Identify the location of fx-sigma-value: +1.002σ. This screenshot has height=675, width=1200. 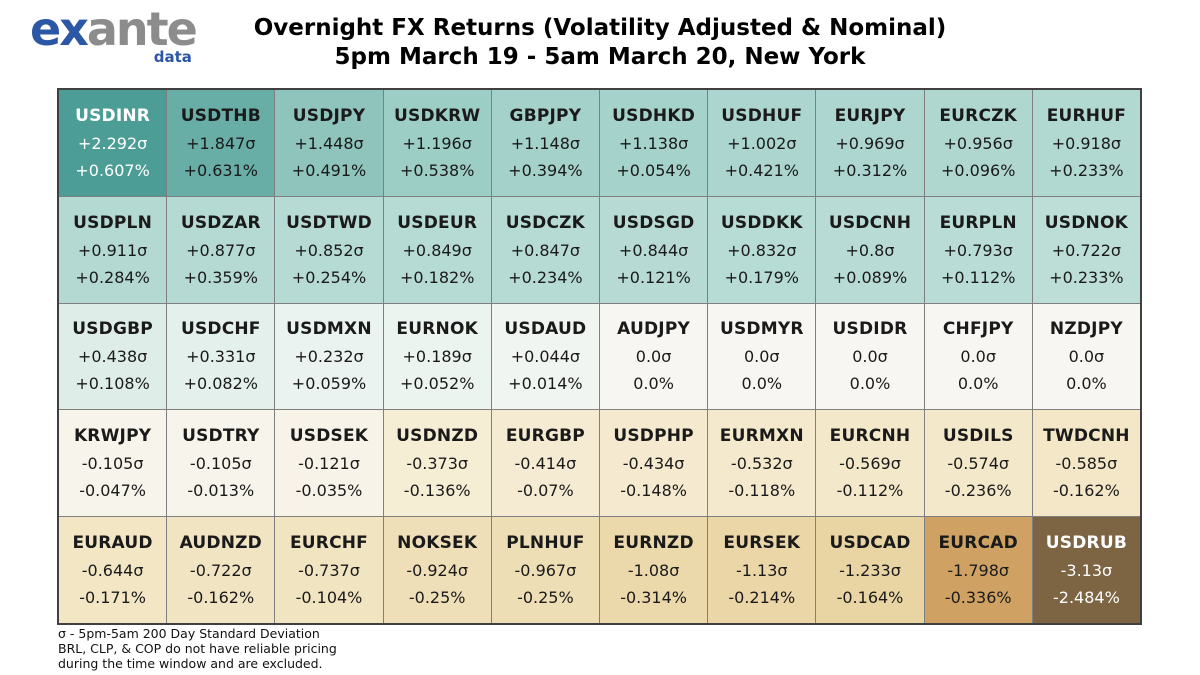
(762, 143).